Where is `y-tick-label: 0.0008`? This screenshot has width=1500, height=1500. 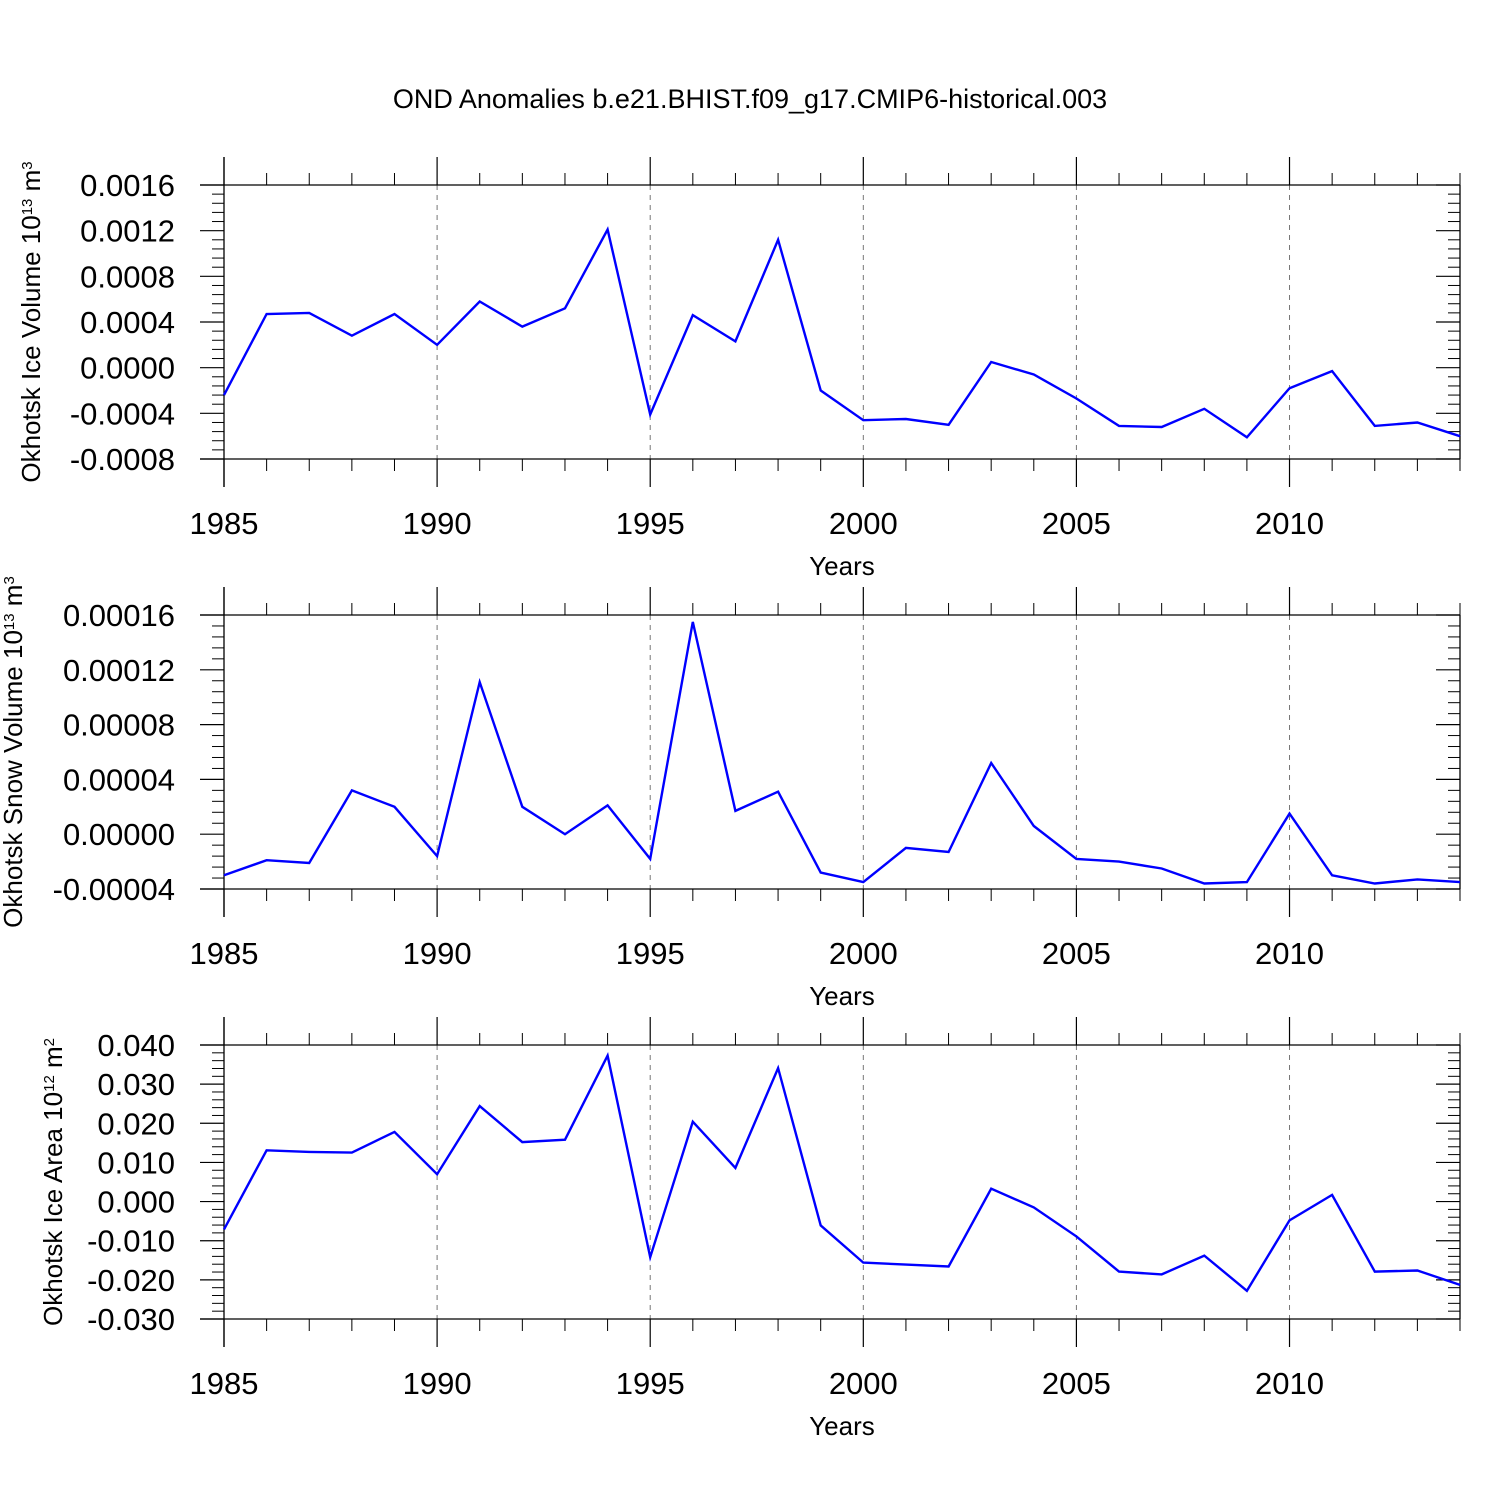
y-tick-label: 0.0008 is located at coordinates (127, 276).